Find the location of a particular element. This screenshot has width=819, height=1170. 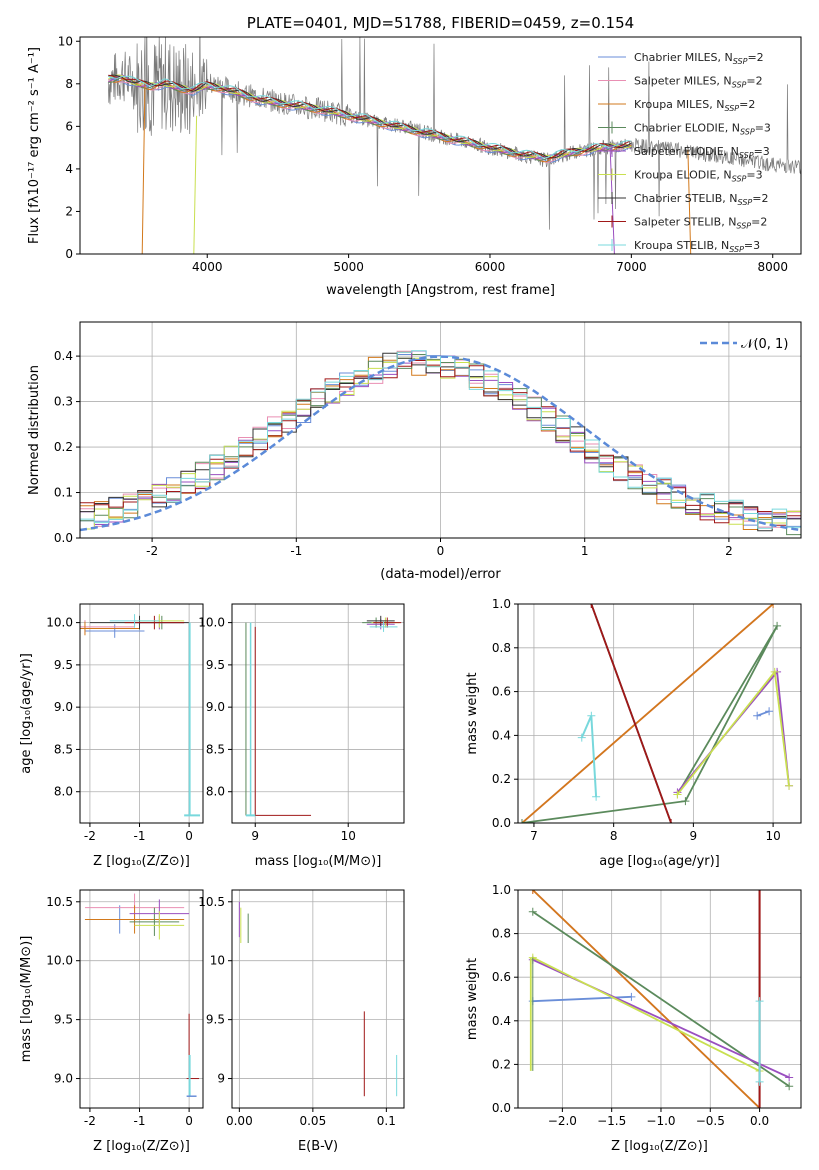

legend-text: Chabrier ELODIE, N is located at coordinates (687, 128).